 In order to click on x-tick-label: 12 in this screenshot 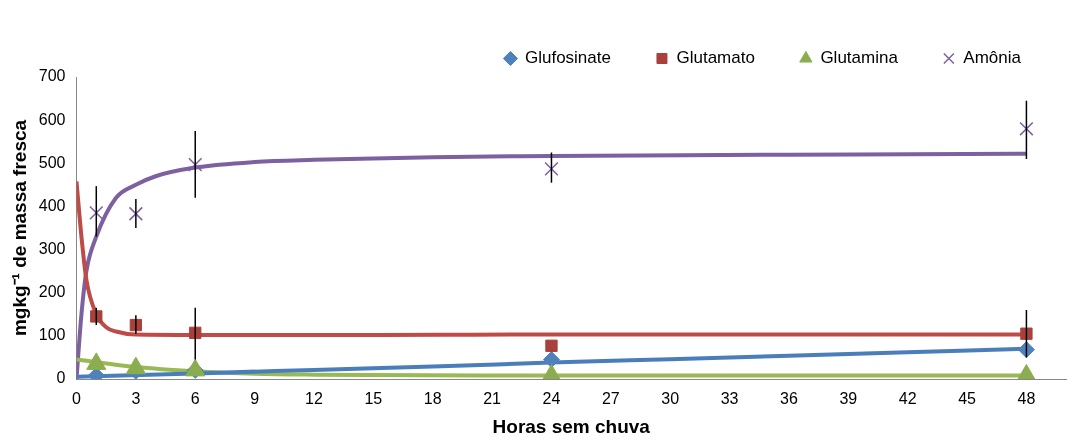, I will do `click(314, 399)`.